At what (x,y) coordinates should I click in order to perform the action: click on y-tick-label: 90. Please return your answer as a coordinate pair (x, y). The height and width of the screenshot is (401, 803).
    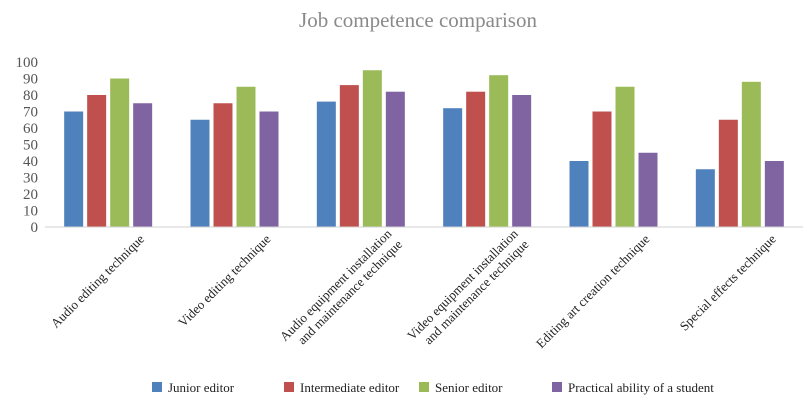
    Looking at the image, I should click on (30, 80).